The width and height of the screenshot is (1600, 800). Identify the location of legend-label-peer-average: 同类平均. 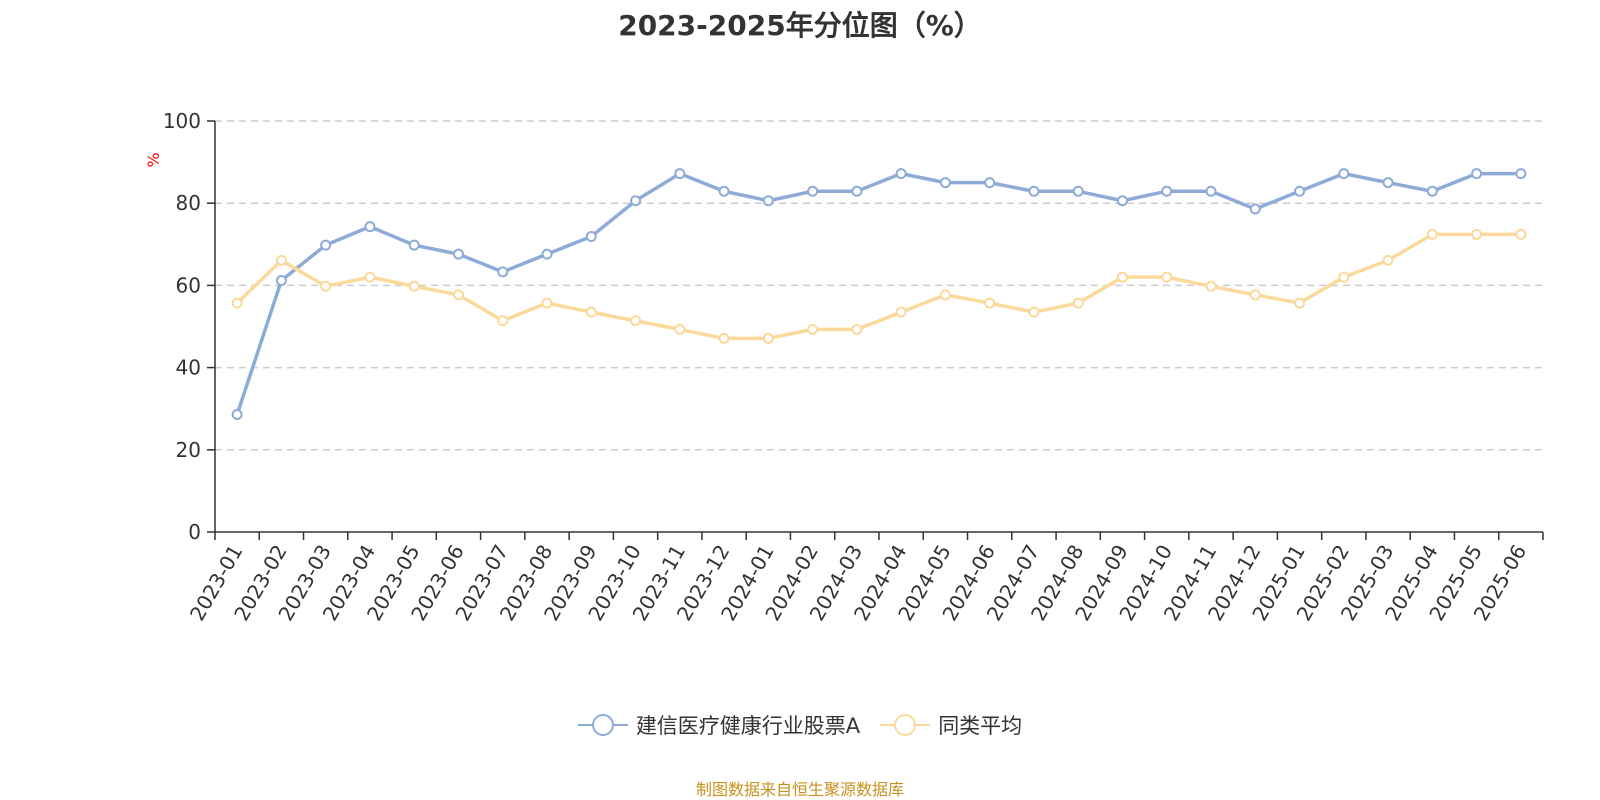
(980, 726).